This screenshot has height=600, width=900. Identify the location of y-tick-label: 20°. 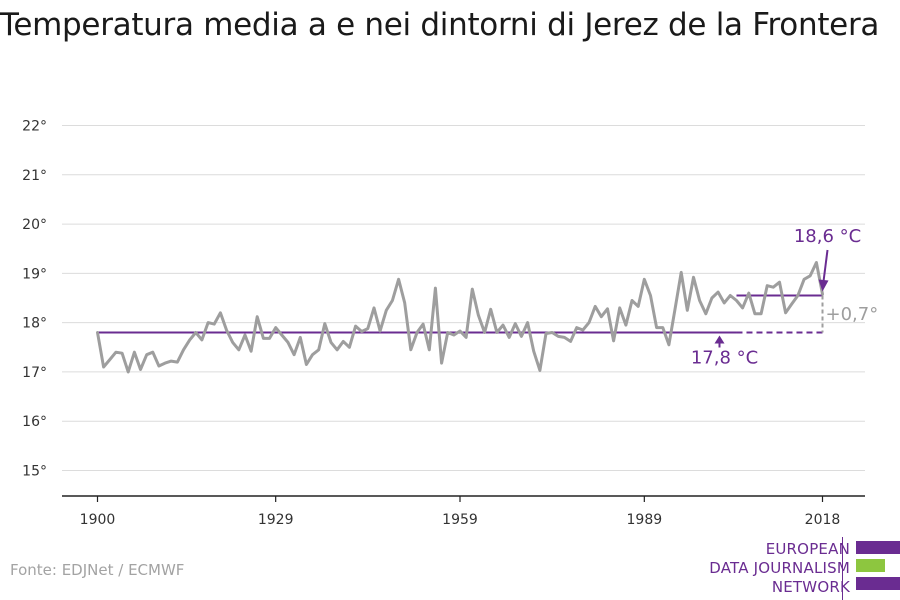
(34, 225).